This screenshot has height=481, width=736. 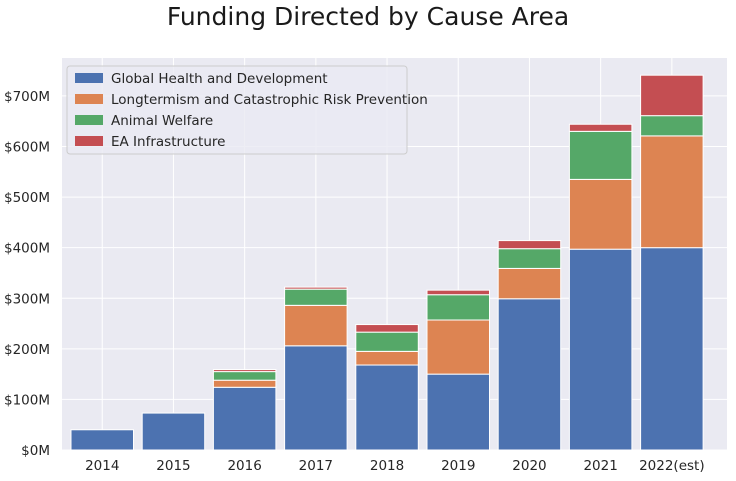 What do you see at coordinates (529, 466) in the screenshot?
I see `x-tick-label: 2020` at bounding box center [529, 466].